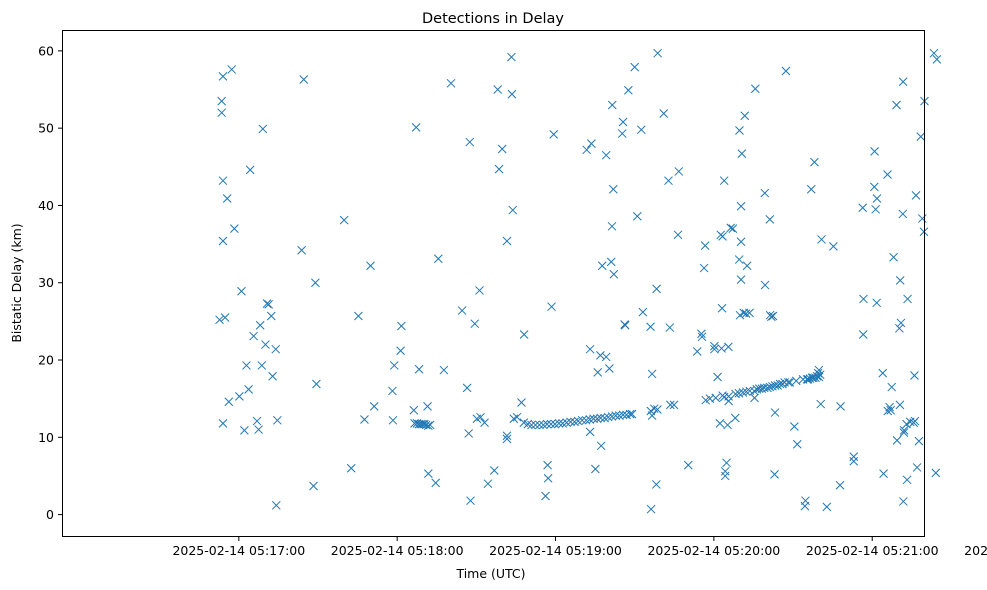  I want to click on y-axis-ticks: 0 10 20 30 40 50 60, so click(50, 282).